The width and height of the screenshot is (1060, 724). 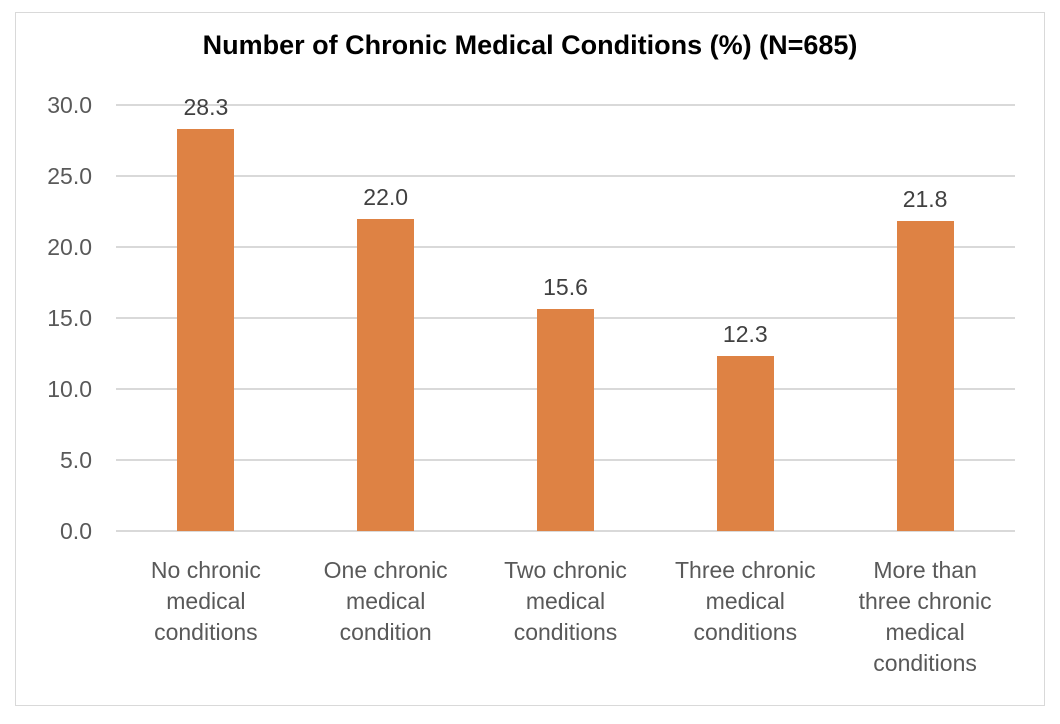 What do you see at coordinates (745, 570) in the screenshot?
I see `x-axis-category-label-line: Three chronic` at bounding box center [745, 570].